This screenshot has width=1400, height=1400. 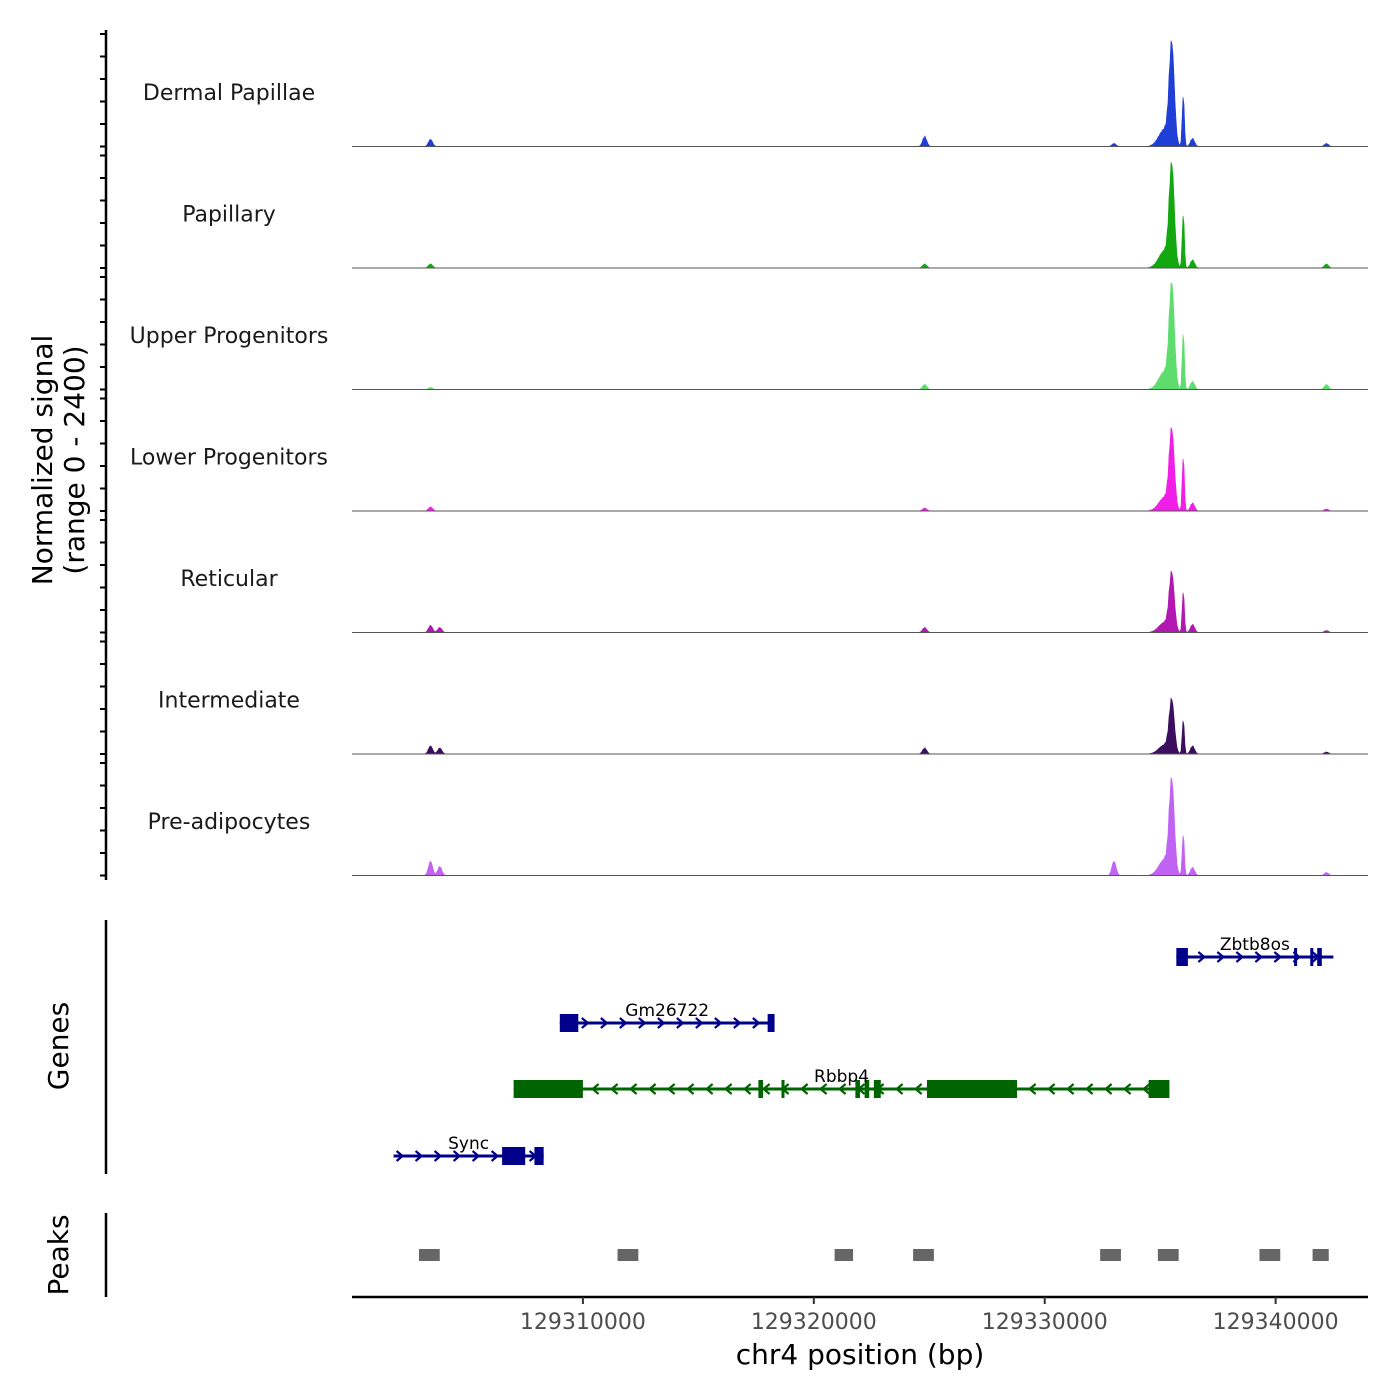 I want to click on x-axis-title: chr4 position (bp), so click(x=860, y=1354).